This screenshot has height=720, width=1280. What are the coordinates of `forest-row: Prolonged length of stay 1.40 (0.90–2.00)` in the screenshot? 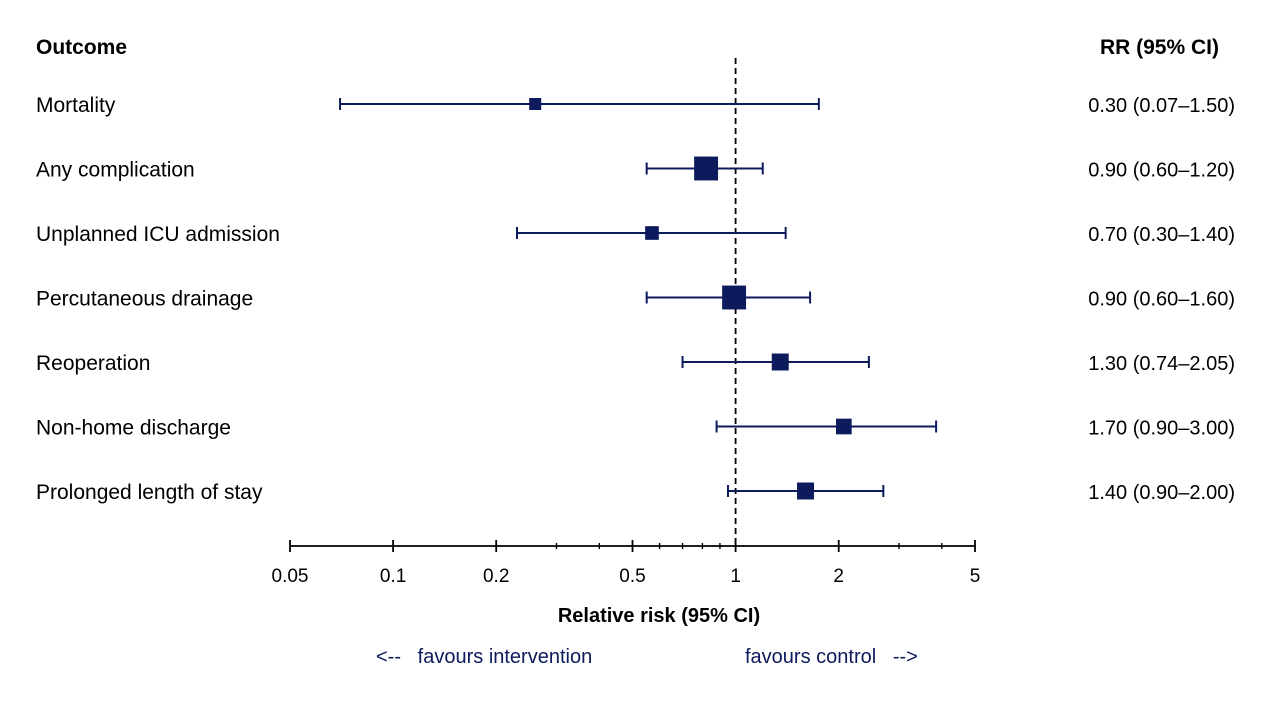 It's located at (635, 492).